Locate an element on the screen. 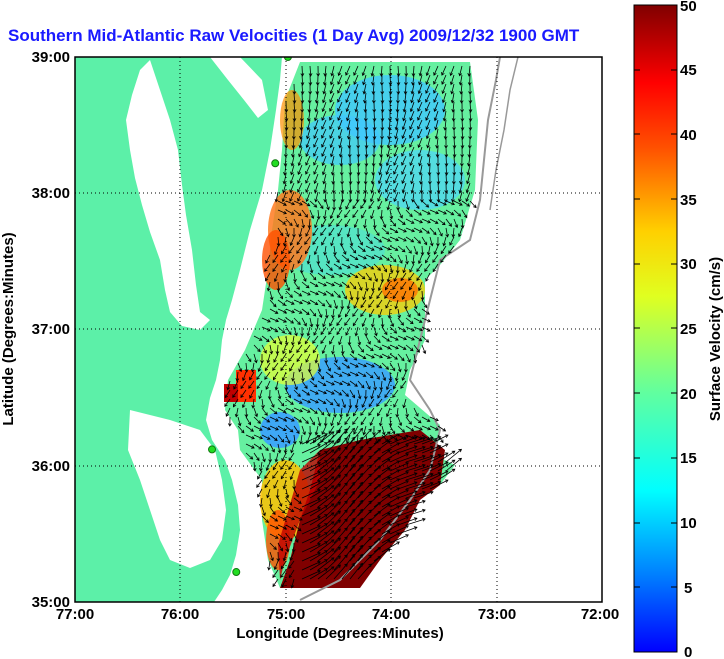 Image resolution: width=724 pixels, height=659 pixels. colorbar-tick: 20 is located at coordinates (688, 394).